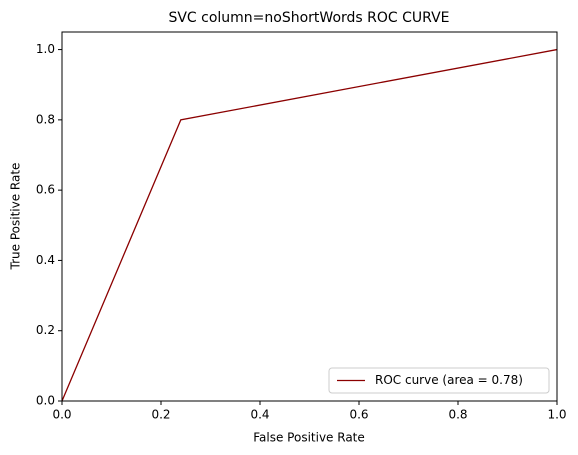 This screenshot has width=578, height=455. What do you see at coordinates (309, 438) in the screenshot?
I see `x-axis-label: False Positive Rate` at bounding box center [309, 438].